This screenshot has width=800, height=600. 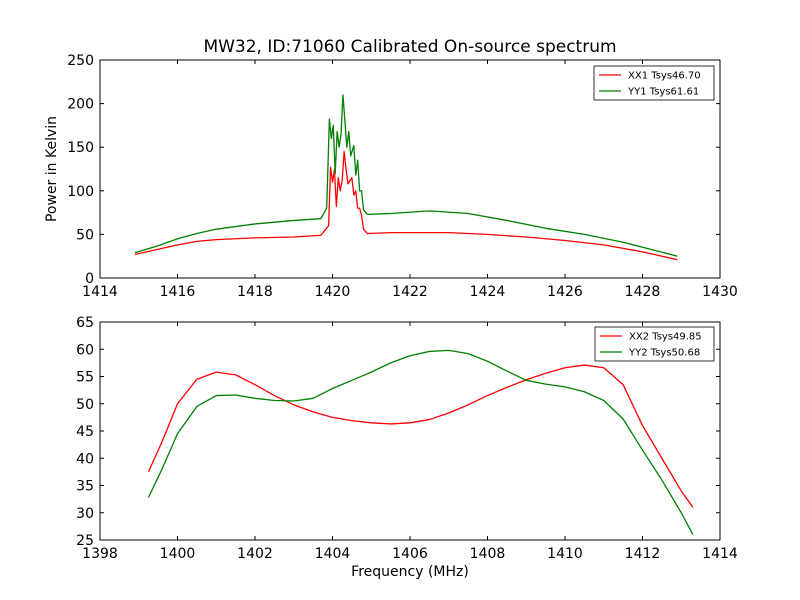 What do you see at coordinates (100, 554) in the screenshot?
I see `x-tick-label: 1398` at bounding box center [100, 554].